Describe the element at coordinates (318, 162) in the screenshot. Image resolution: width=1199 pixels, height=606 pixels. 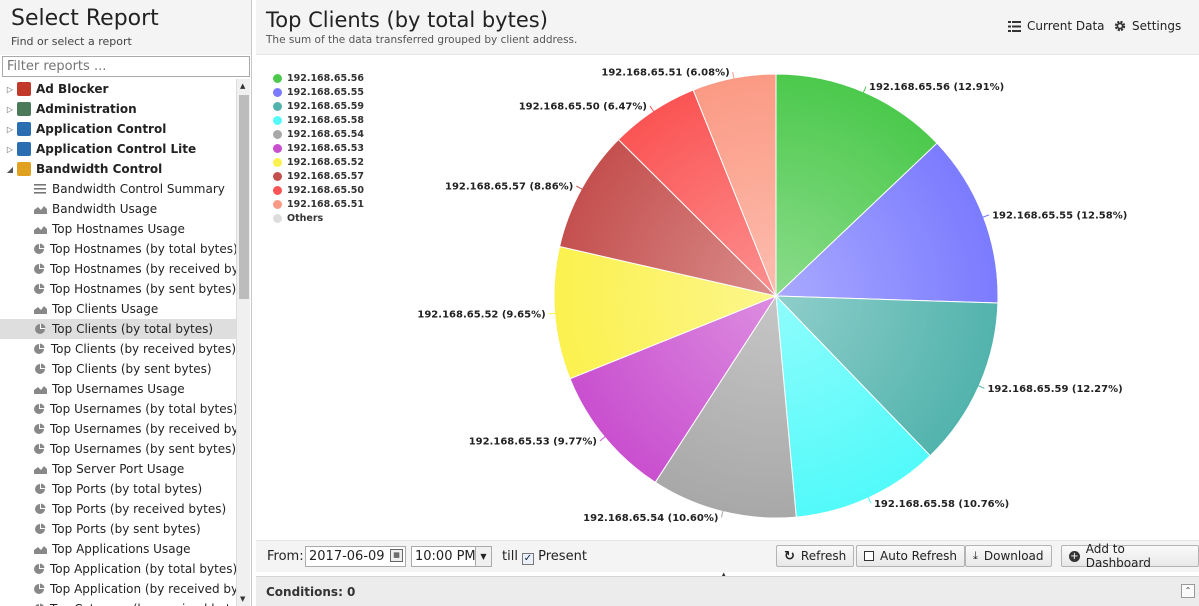
I see `legend-item: 192.168.65.52` at that location.